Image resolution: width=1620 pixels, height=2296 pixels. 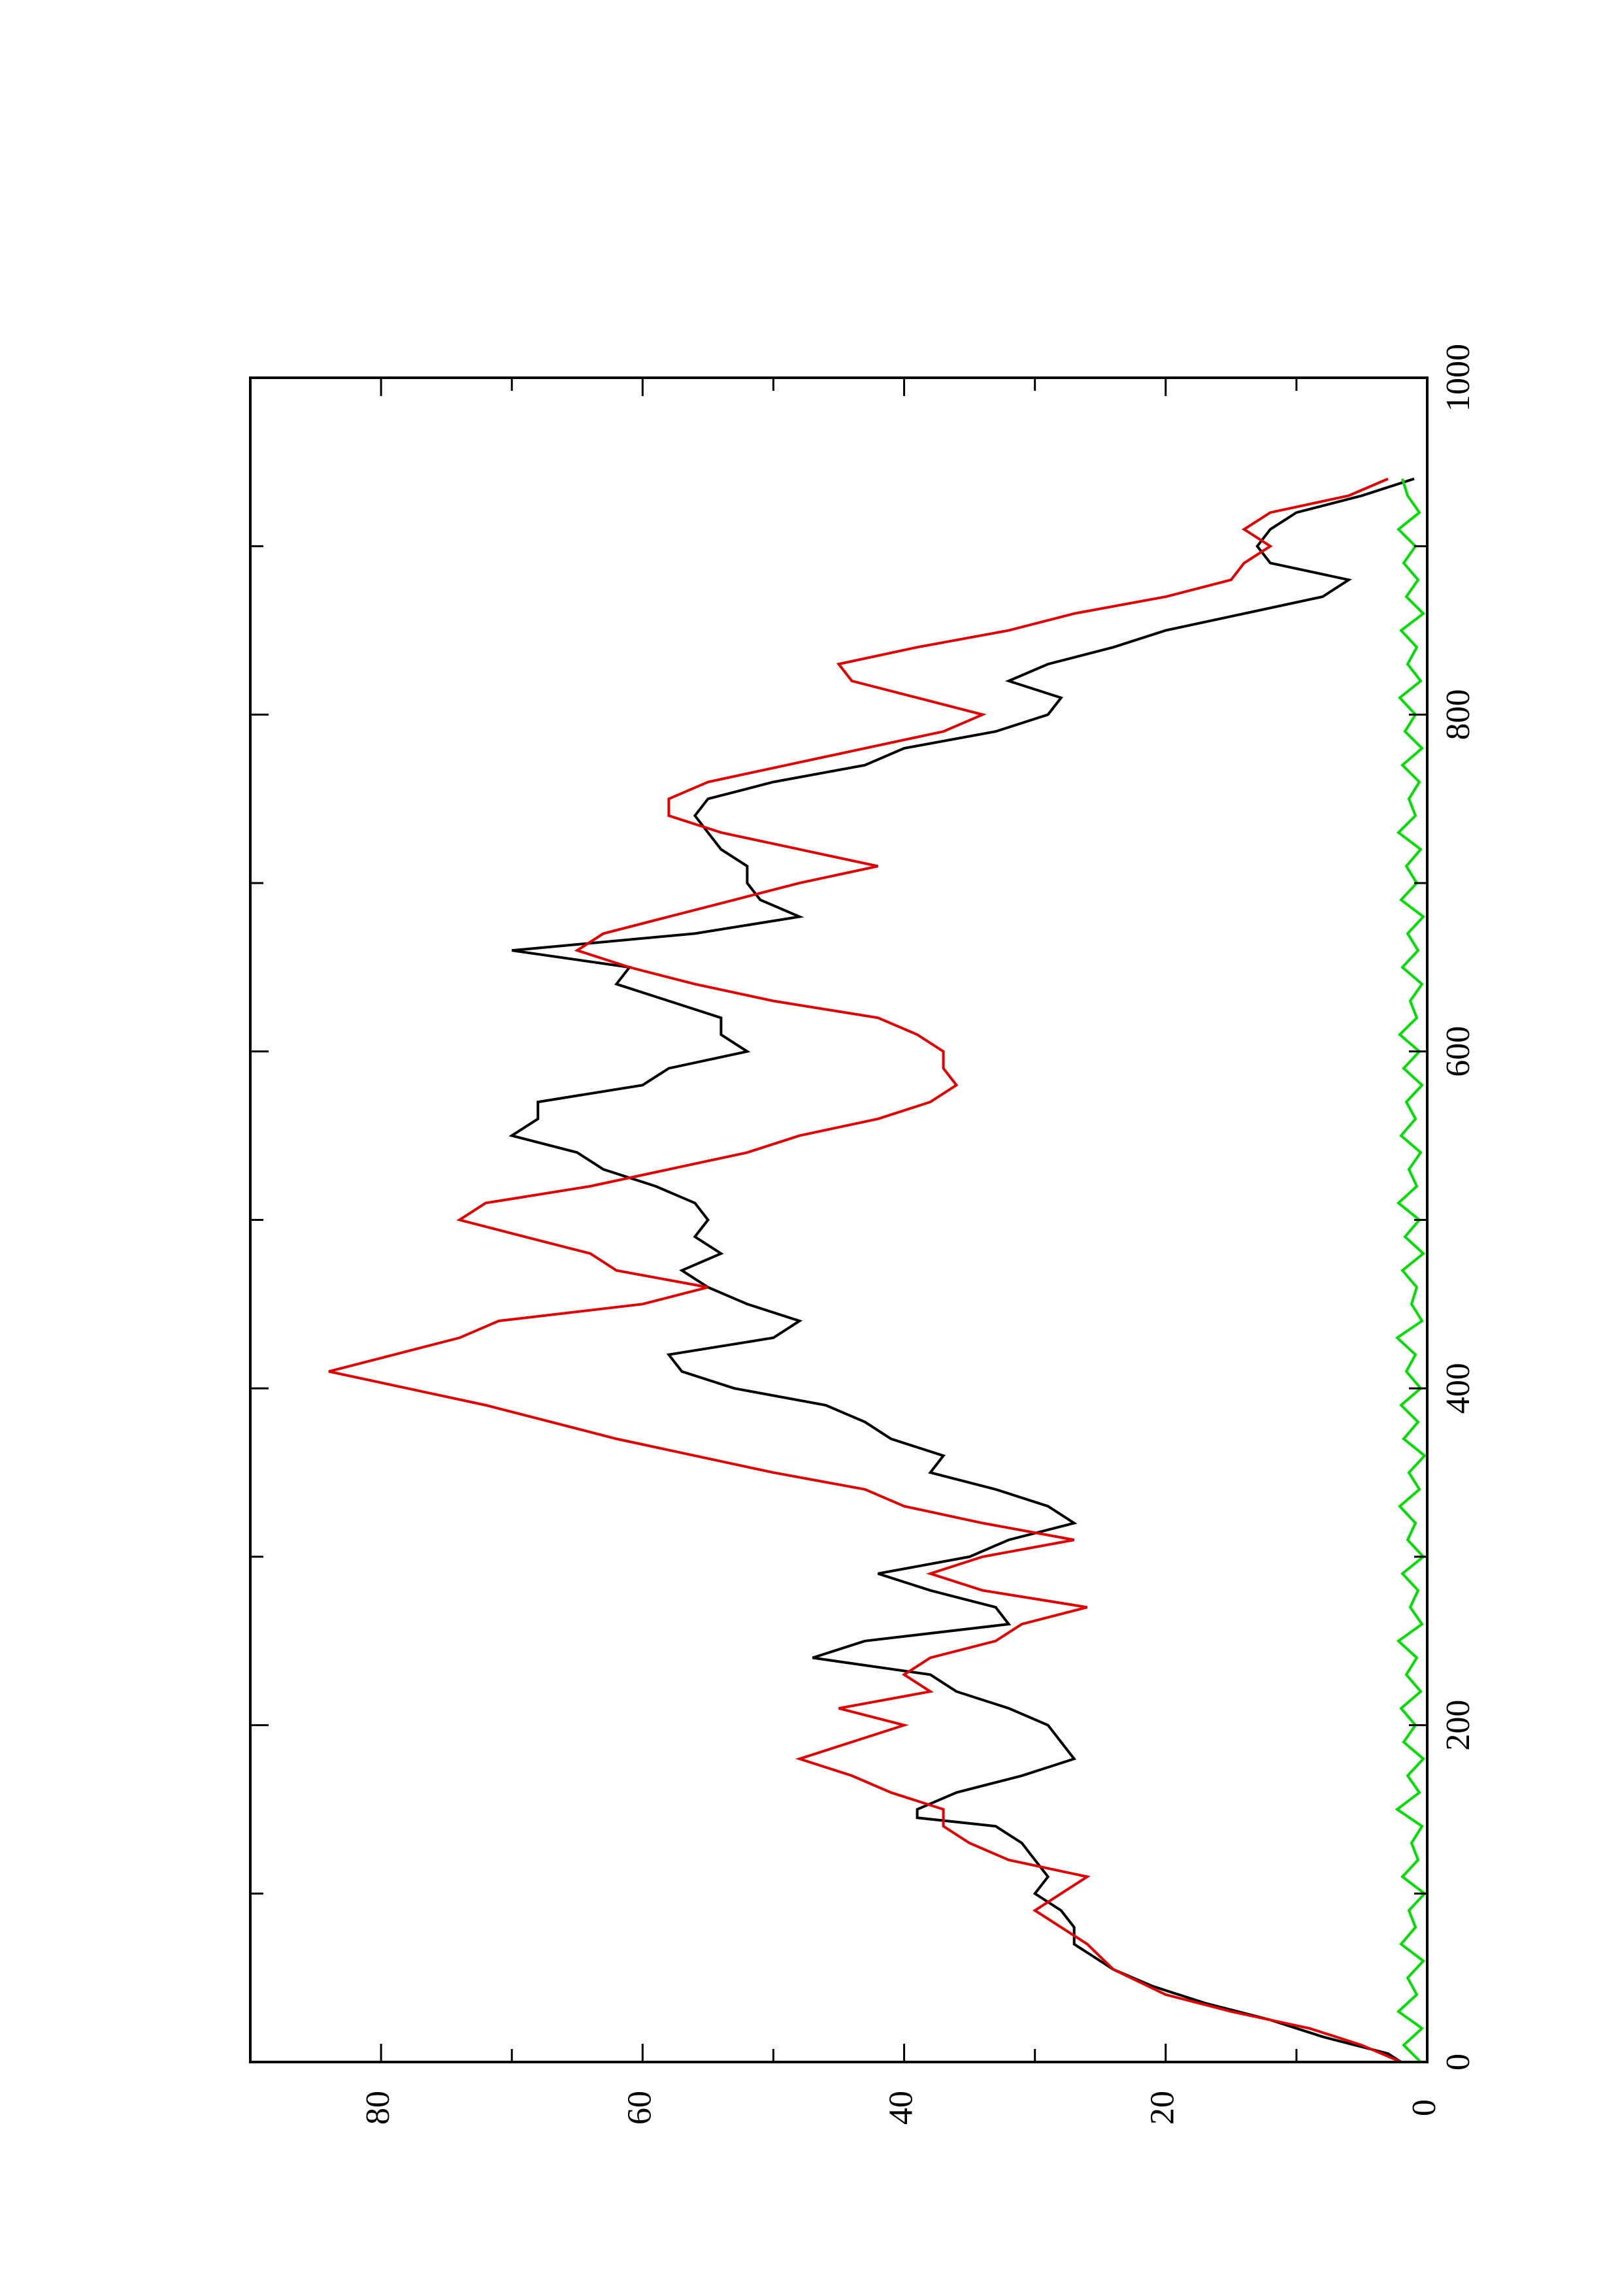 What do you see at coordinates (378, 2108) in the screenshot?
I see `y-tick-label: 80` at bounding box center [378, 2108].